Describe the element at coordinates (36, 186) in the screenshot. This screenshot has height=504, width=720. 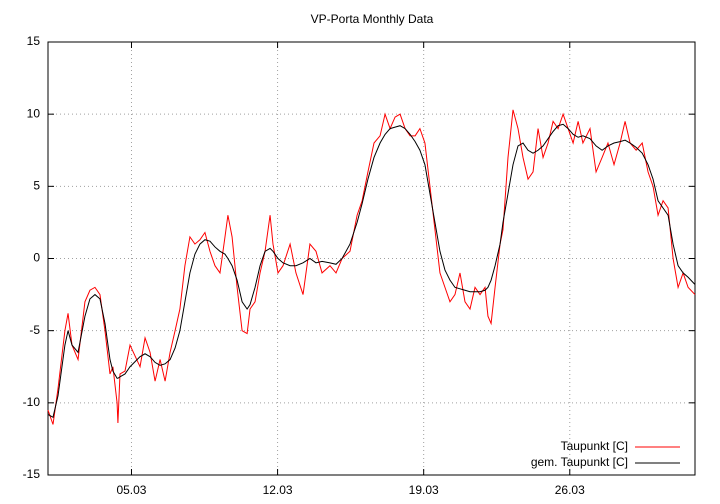
I see `y-tick-label: 5` at that location.